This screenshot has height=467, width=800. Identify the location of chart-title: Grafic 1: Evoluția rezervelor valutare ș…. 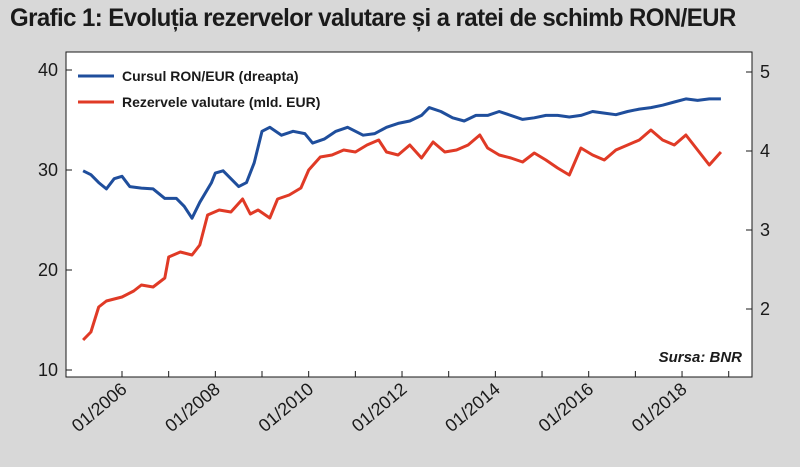
(373, 18).